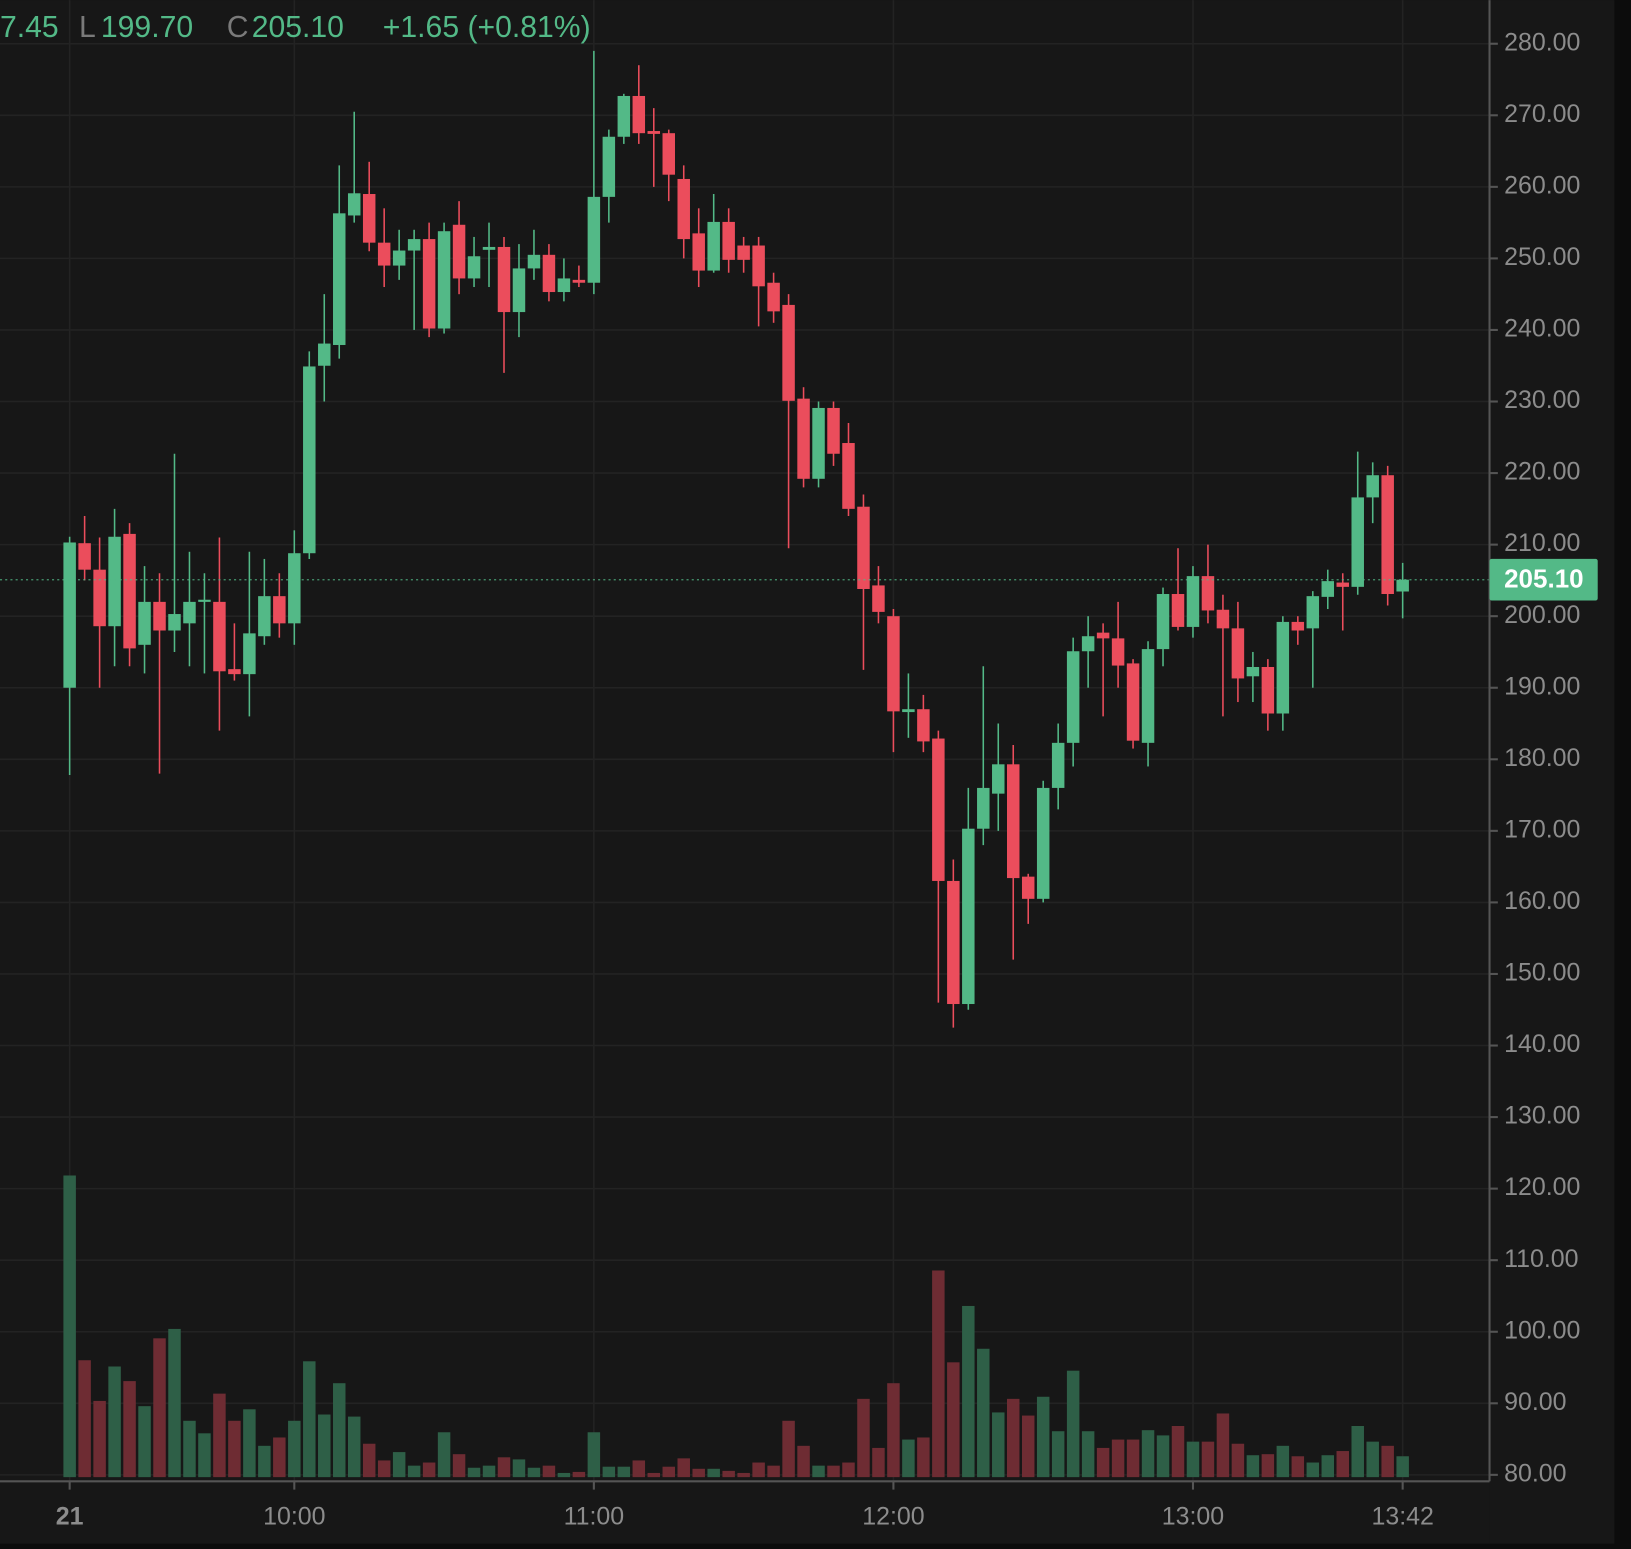 This screenshot has height=1549, width=1631. I want to click on y-tick-label: 210.00, so click(1542, 543).